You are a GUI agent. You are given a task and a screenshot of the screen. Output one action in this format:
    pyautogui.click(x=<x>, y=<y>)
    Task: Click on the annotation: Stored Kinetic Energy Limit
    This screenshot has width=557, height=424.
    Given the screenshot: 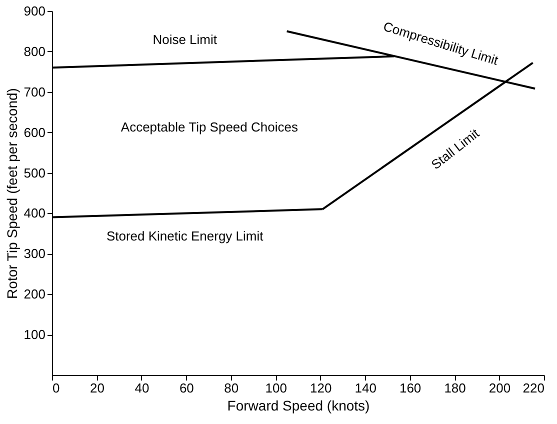 What is the action you would take?
    pyautogui.click(x=185, y=236)
    